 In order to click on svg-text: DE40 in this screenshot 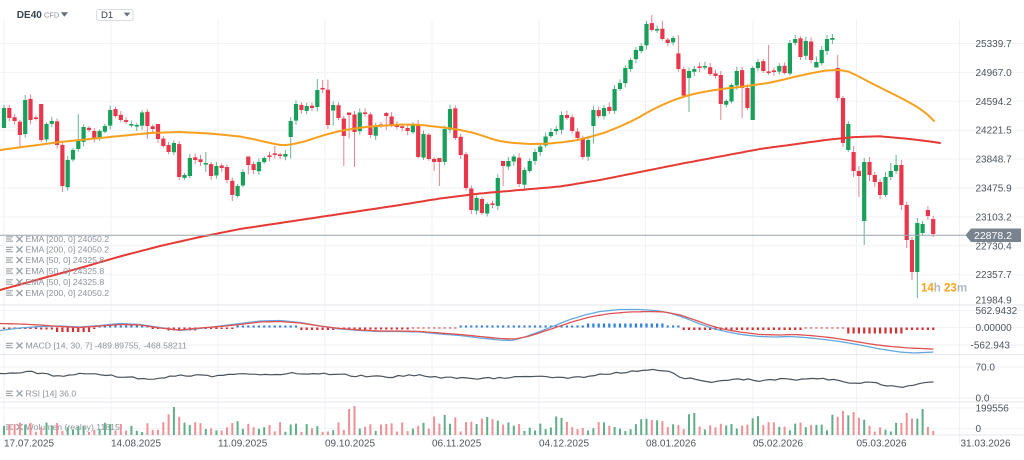, I will do `click(29, 15)`.